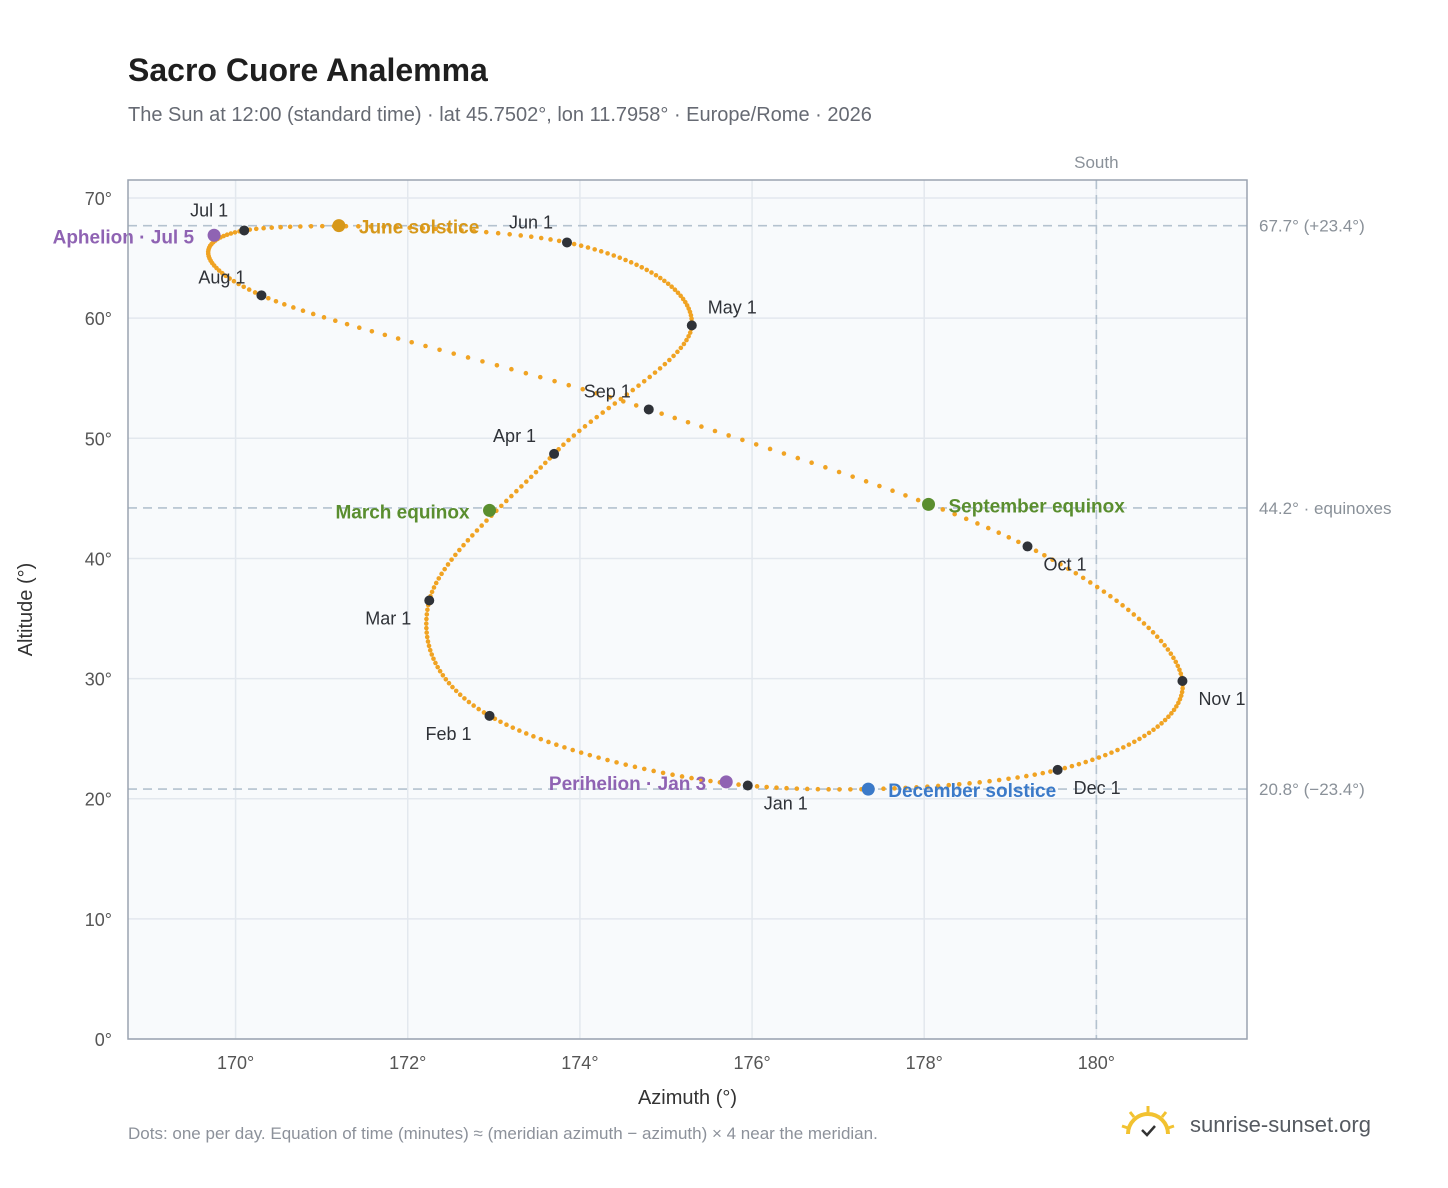  Describe the element at coordinates (221, 277) in the screenshot. I see `month-label: Aug 1` at that location.